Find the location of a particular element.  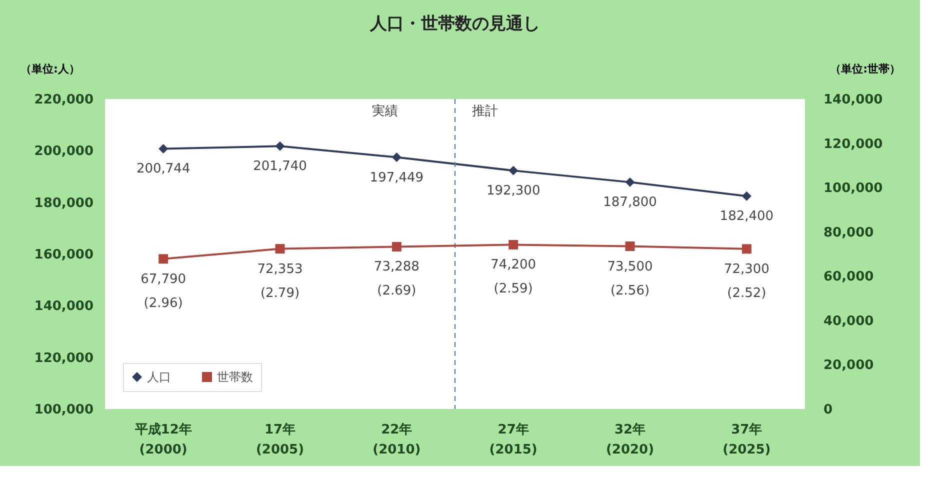

data-label: 73,500 (2.56) is located at coordinates (630, 278).